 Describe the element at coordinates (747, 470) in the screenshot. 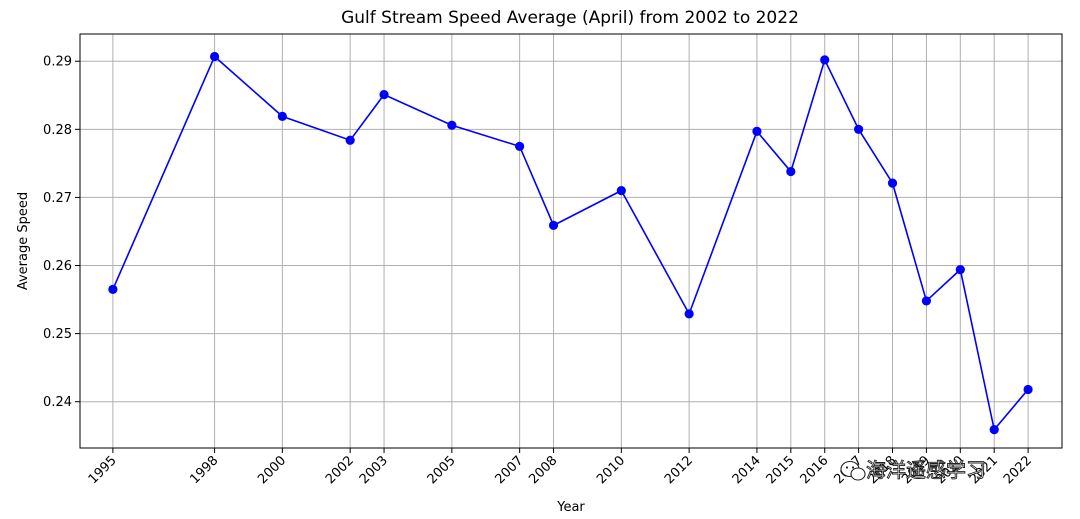

I see `x-tick-label: 2014` at that location.